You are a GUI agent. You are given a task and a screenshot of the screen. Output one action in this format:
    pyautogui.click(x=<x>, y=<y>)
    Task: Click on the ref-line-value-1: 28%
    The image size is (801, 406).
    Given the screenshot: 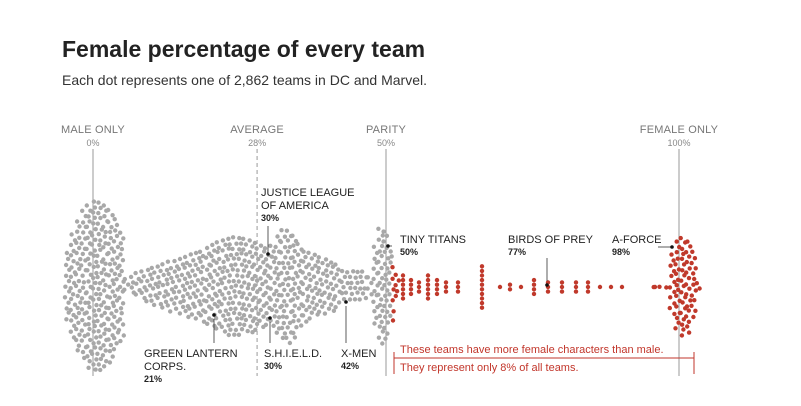 What is the action you would take?
    pyautogui.click(x=257, y=143)
    